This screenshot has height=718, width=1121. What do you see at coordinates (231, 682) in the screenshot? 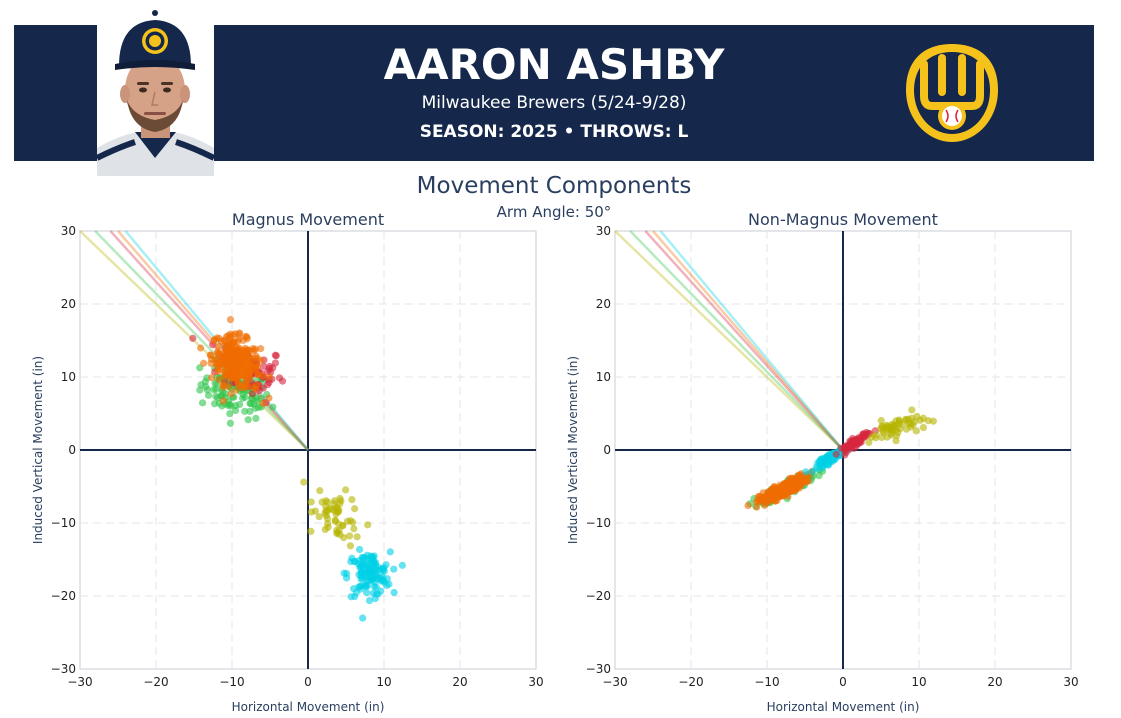
I see `x-tick-label: −10` at bounding box center [231, 682].